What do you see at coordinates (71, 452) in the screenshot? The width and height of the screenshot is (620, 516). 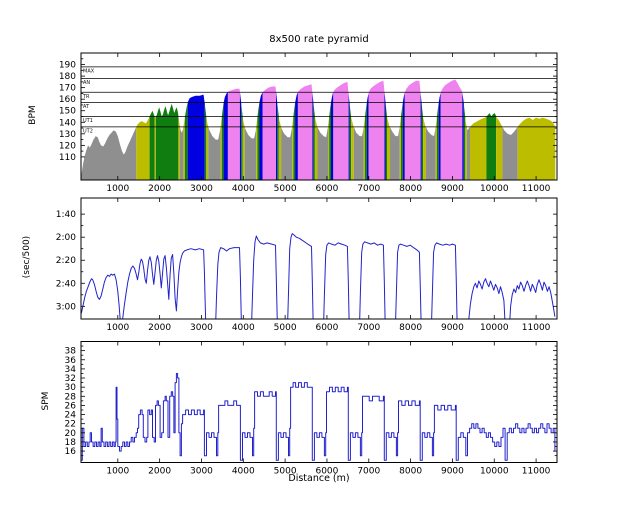 I see `y-tick-label: 16` at bounding box center [71, 452].